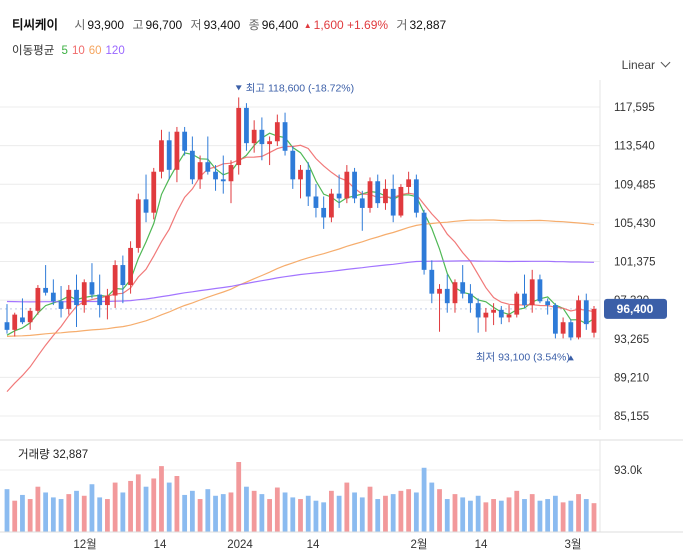 This screenshot has height=555, width=683. I want to click on max-annotation: 최고 118,600 (-18.72%), so click(300, 88).